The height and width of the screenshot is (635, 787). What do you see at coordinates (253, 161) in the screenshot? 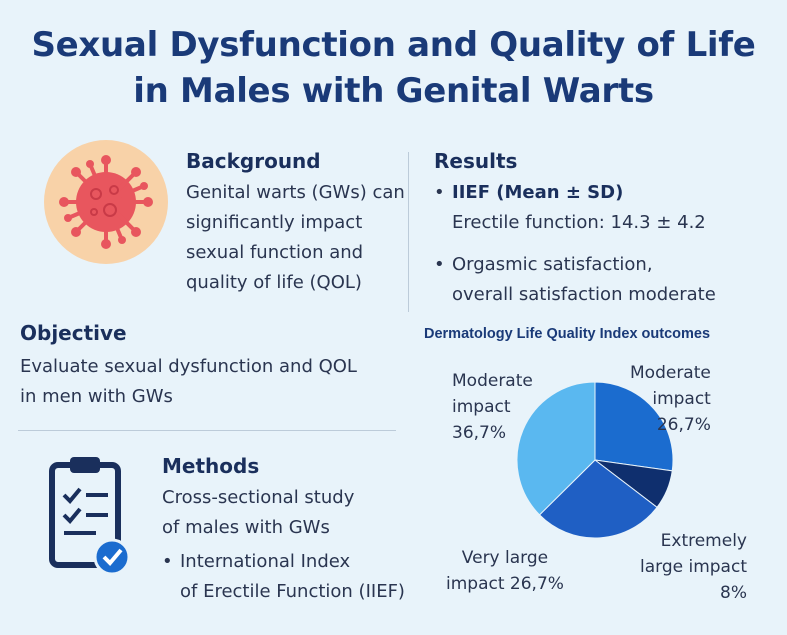
I see `background-heading: Background` at bounding box center [253, 161].